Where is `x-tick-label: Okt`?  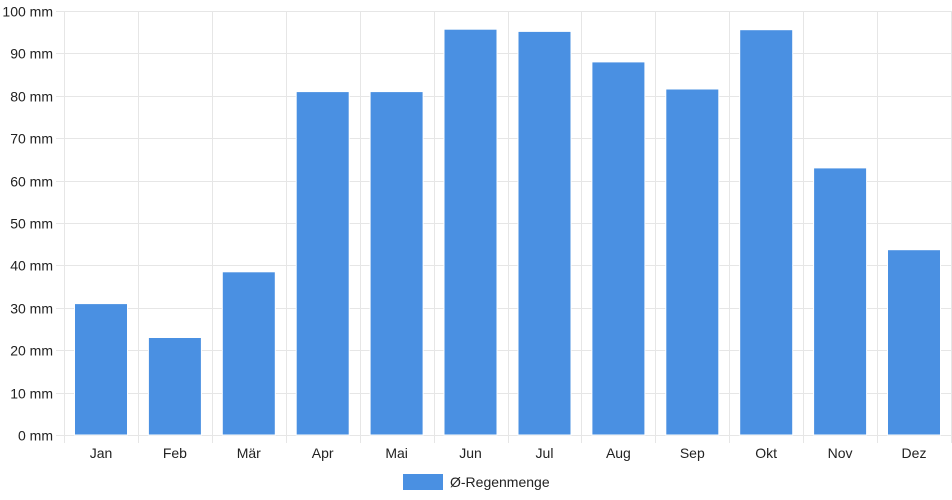 x-tick-label: Okt is located at coordinates (766, 453).